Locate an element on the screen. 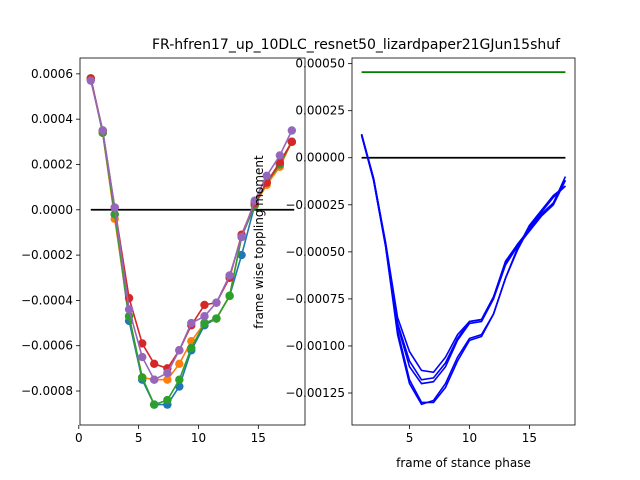 Image resolution: width=640 pixels, height=480 pixels. y-tick-label: 0.0004 is located at coordinates (52, 119).